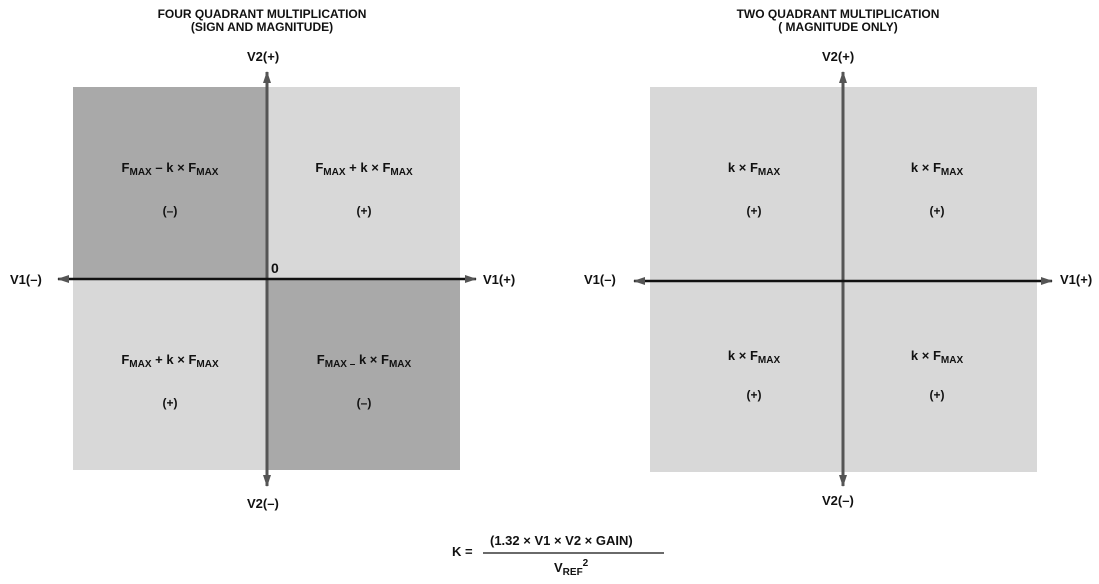 Image resolution: width=1099 pixels, height=584 pixels. I want to click on right-v2-positive-label: V2(+), so click(838, 56).